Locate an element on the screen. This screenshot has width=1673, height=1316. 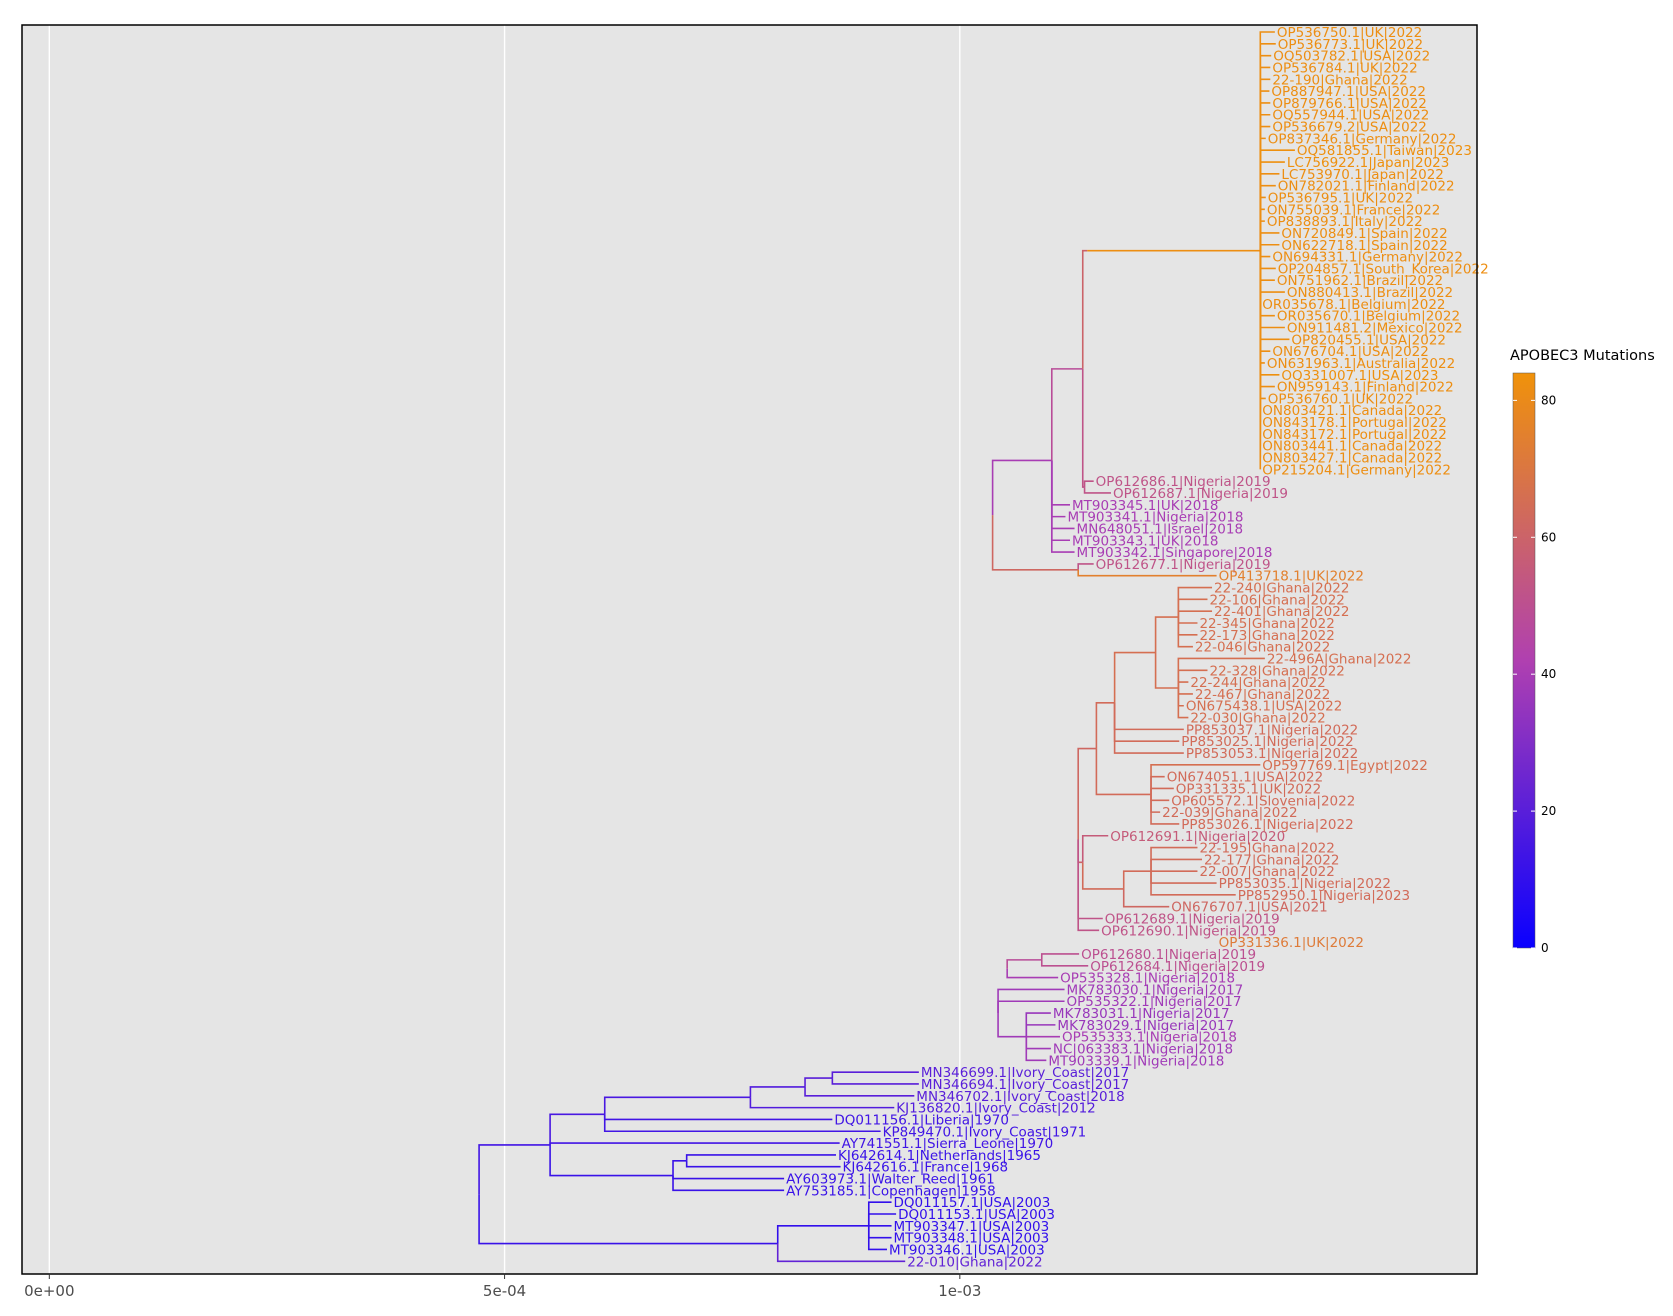
tip-label: OP536760.1|UK|2022 is located at coordinates (1340, 399).